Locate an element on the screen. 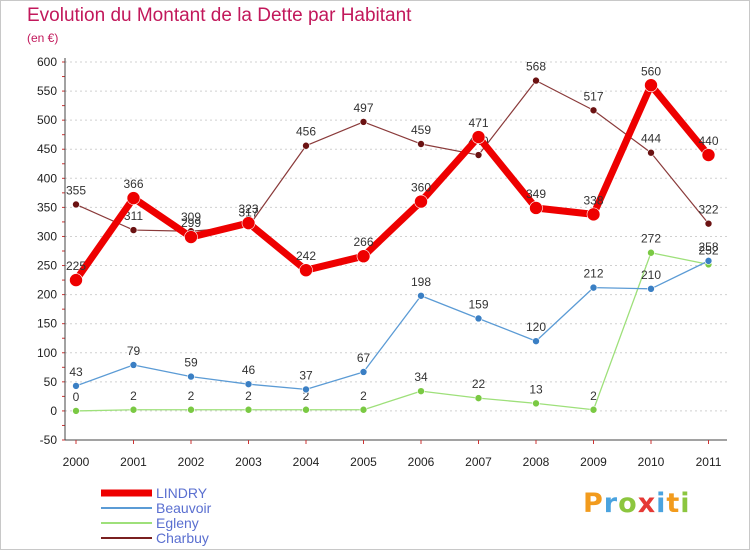 Image resolution: width=750 pixels, height=550 pixels. beauvoir-data-label: 59 is located at coordinates (191, 363).